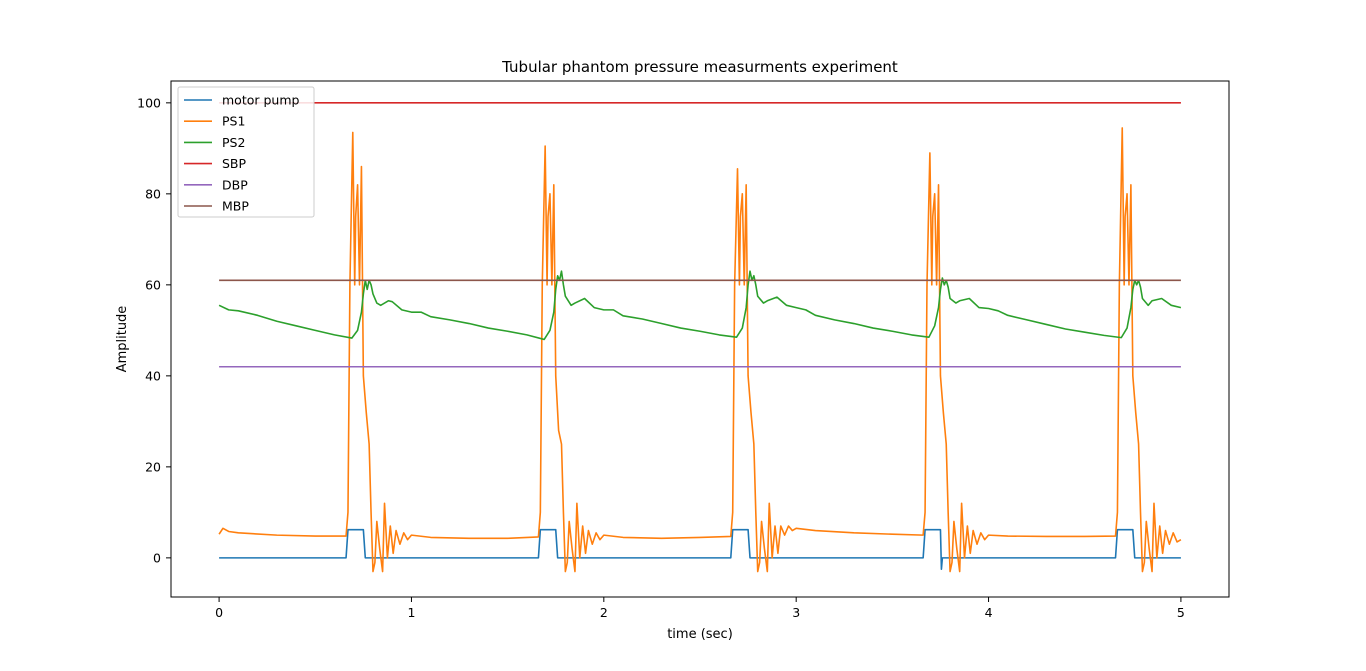 This screenshot has height=671, width=1366. Describe the element at coordinates (604, 612) in the screenshot. I see `x-tick-label: 2` at that location.